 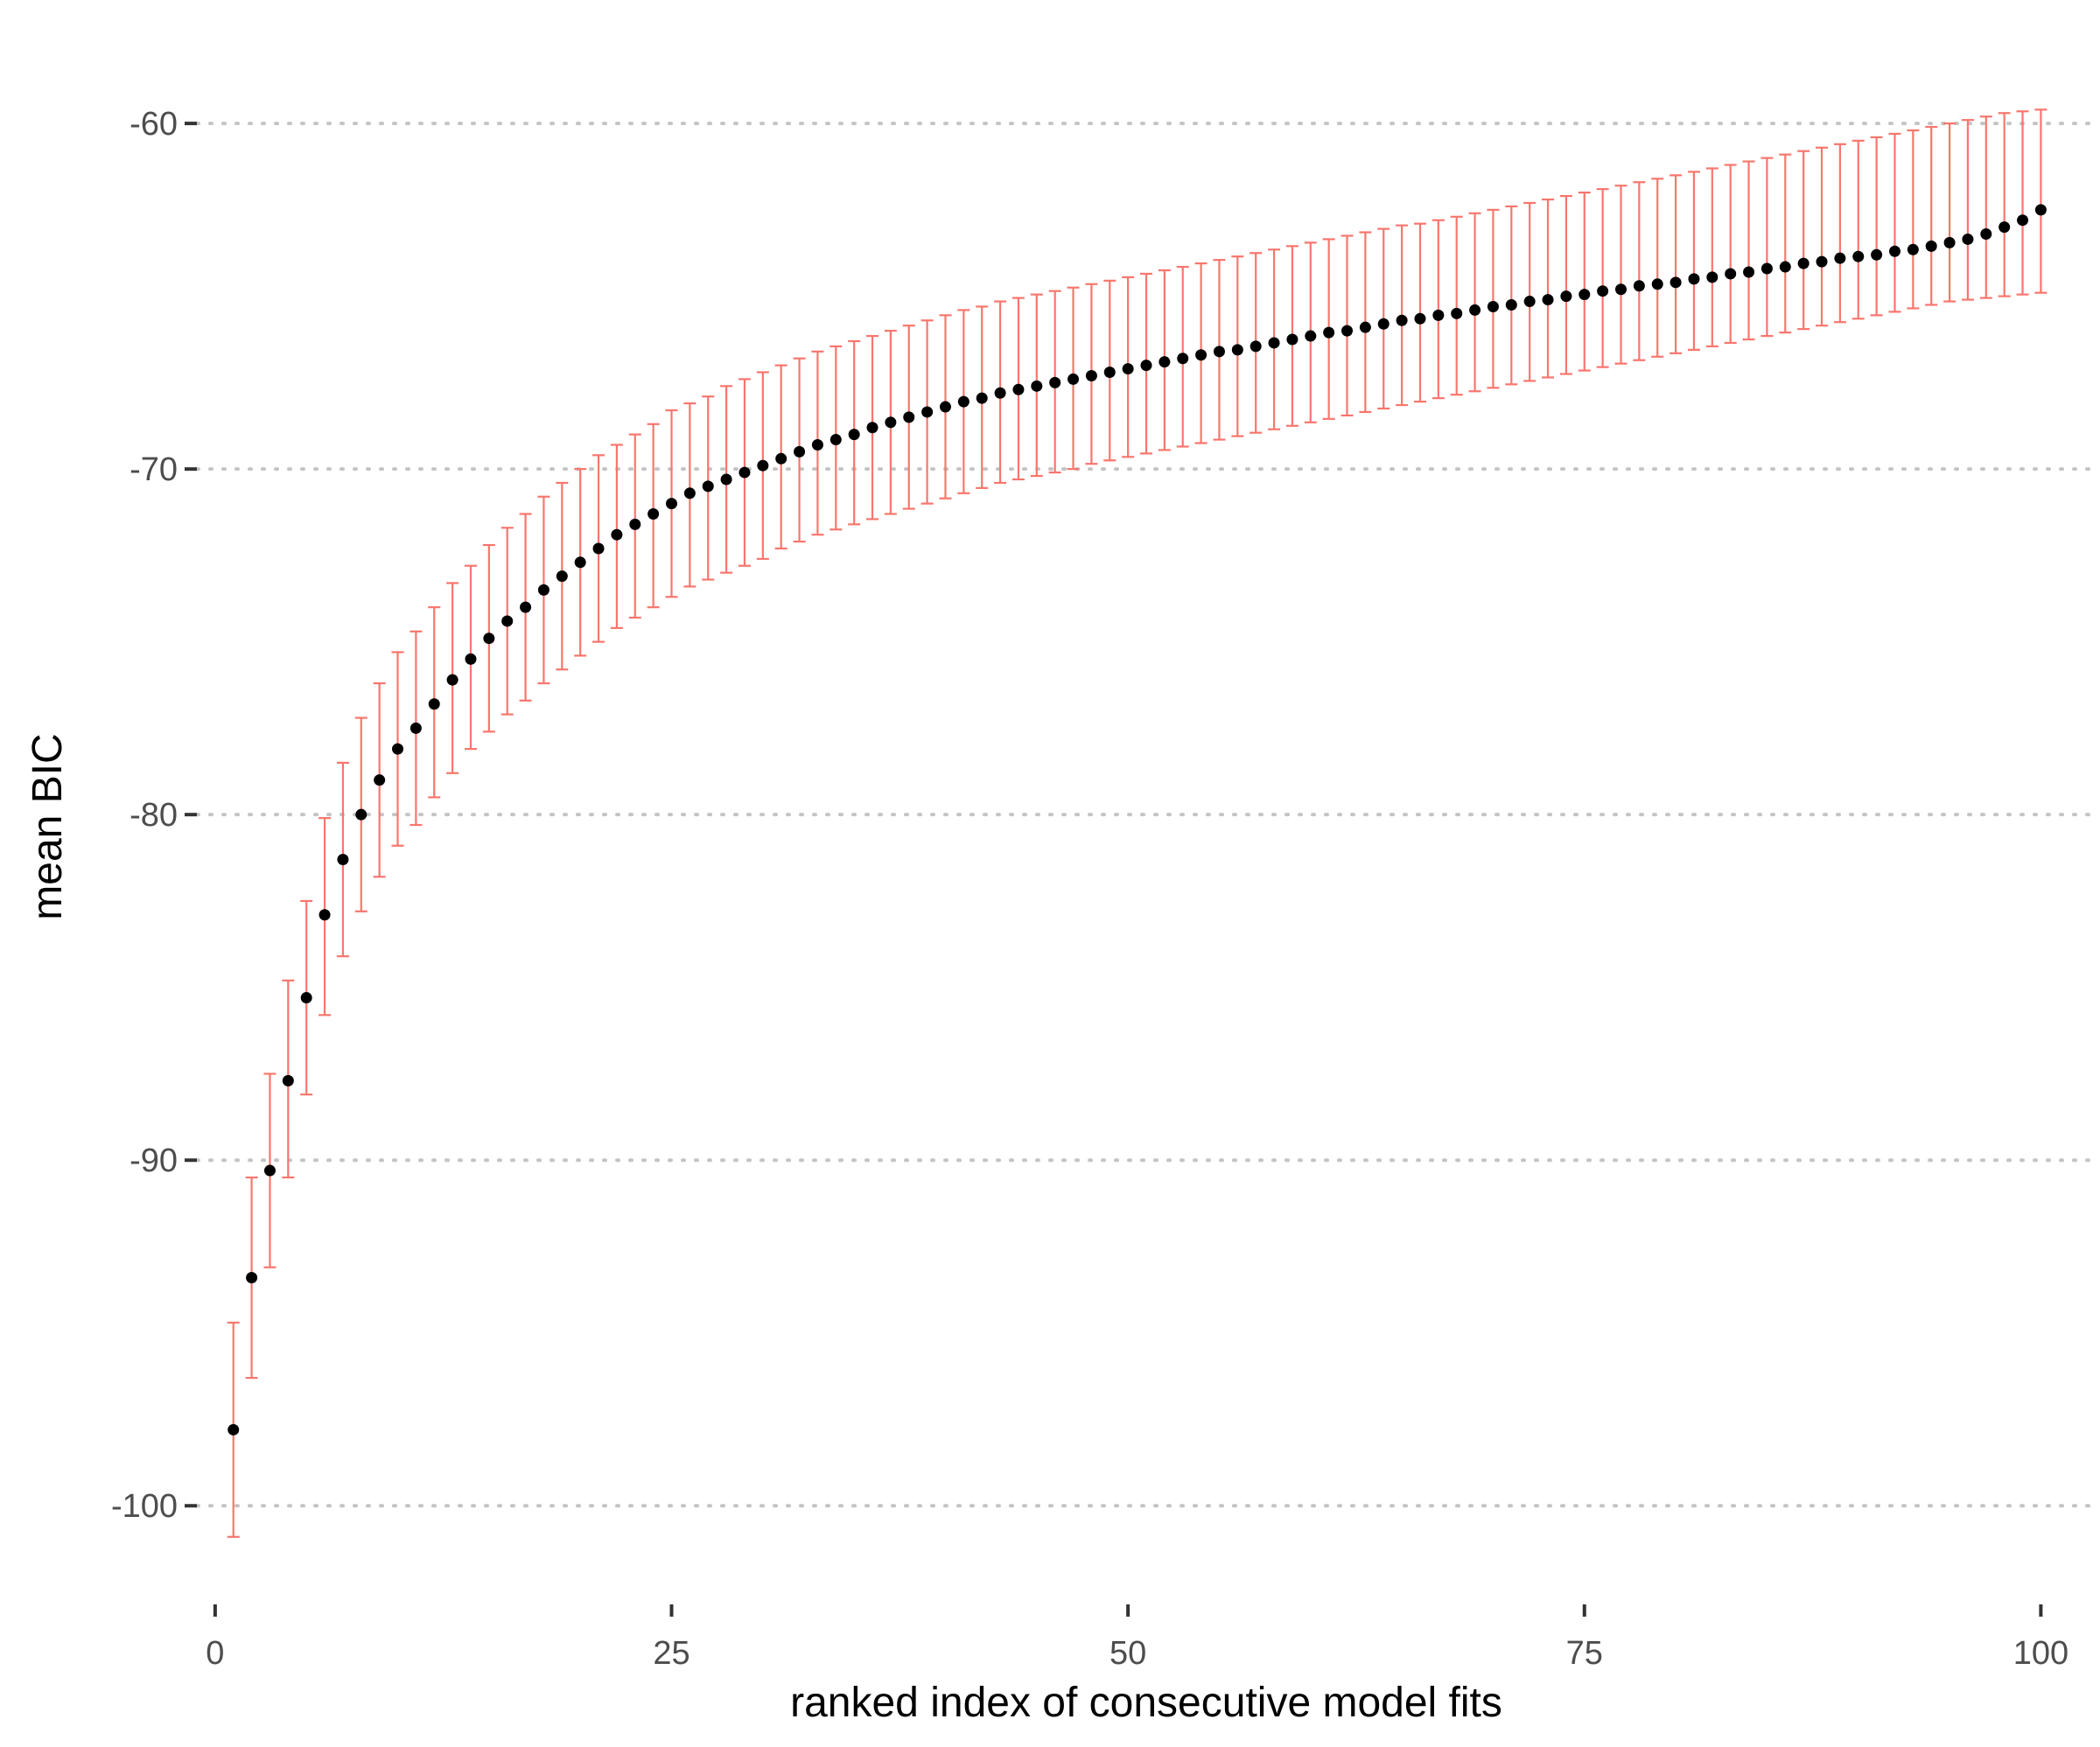 What do you see at coordinates (154, 1161) in the screenshot?
I see `y-tick-label: -90` at bounding box center [154, 1161].